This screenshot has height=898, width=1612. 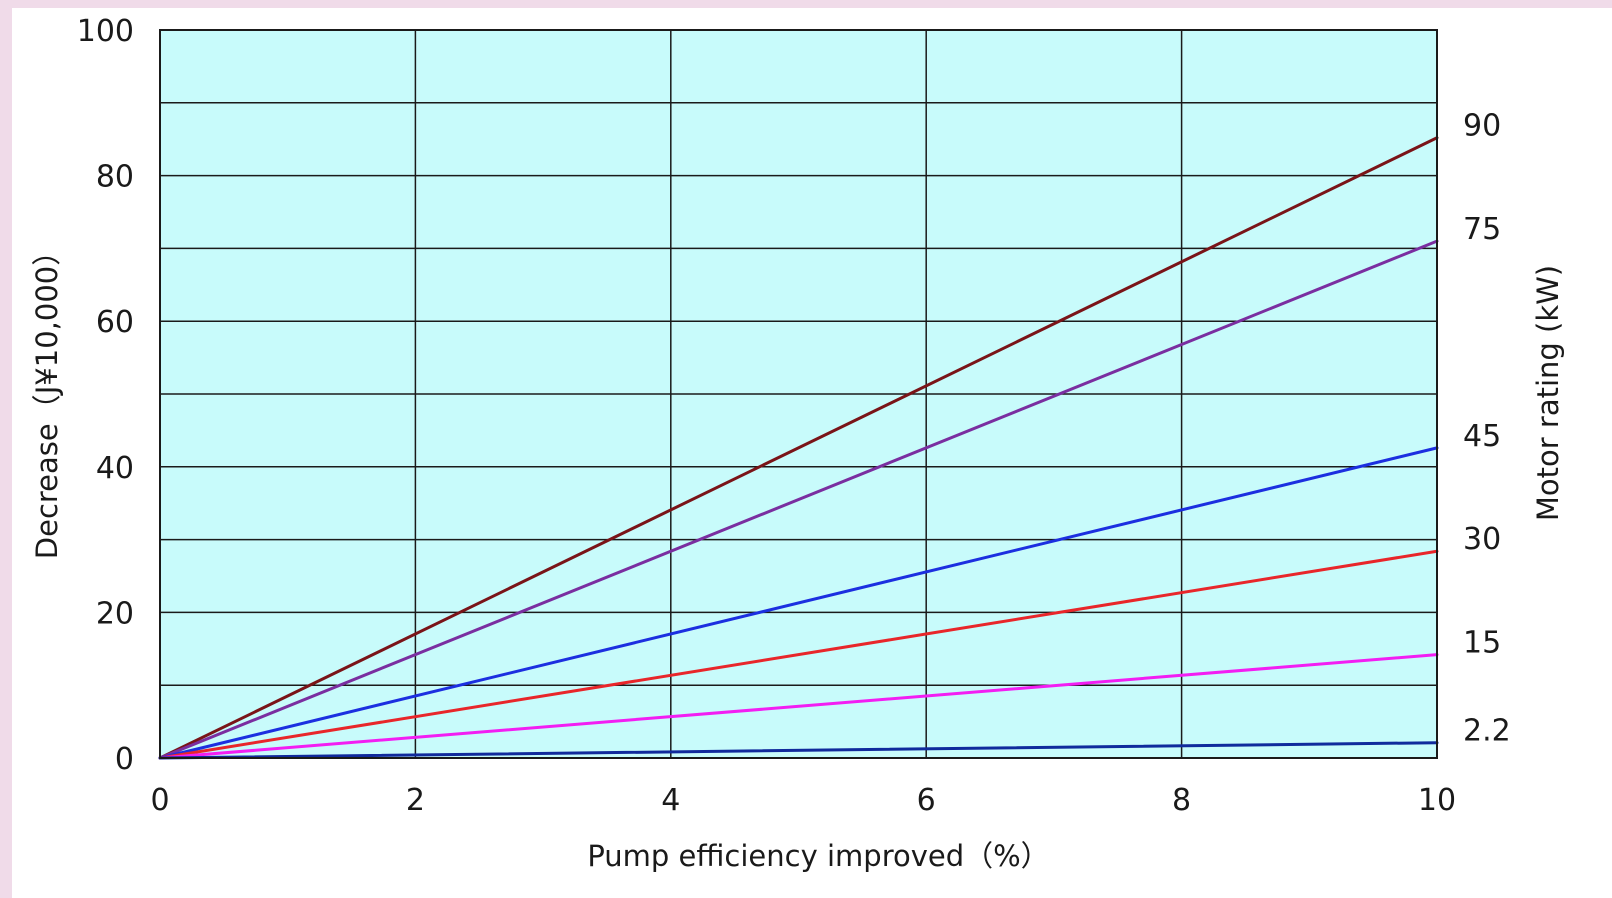 What do you see at coordinates (115, 177) in the screenshot?
I see `y-tick-label: 80` at bounding box center [115, 177].